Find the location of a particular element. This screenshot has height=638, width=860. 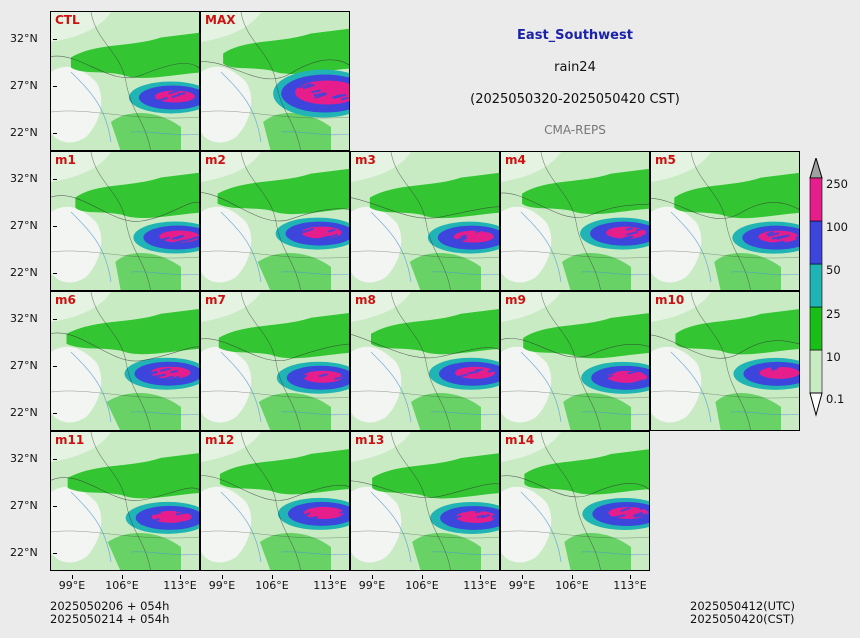

panel-m8: m8 is located at coordinates (425, 361).